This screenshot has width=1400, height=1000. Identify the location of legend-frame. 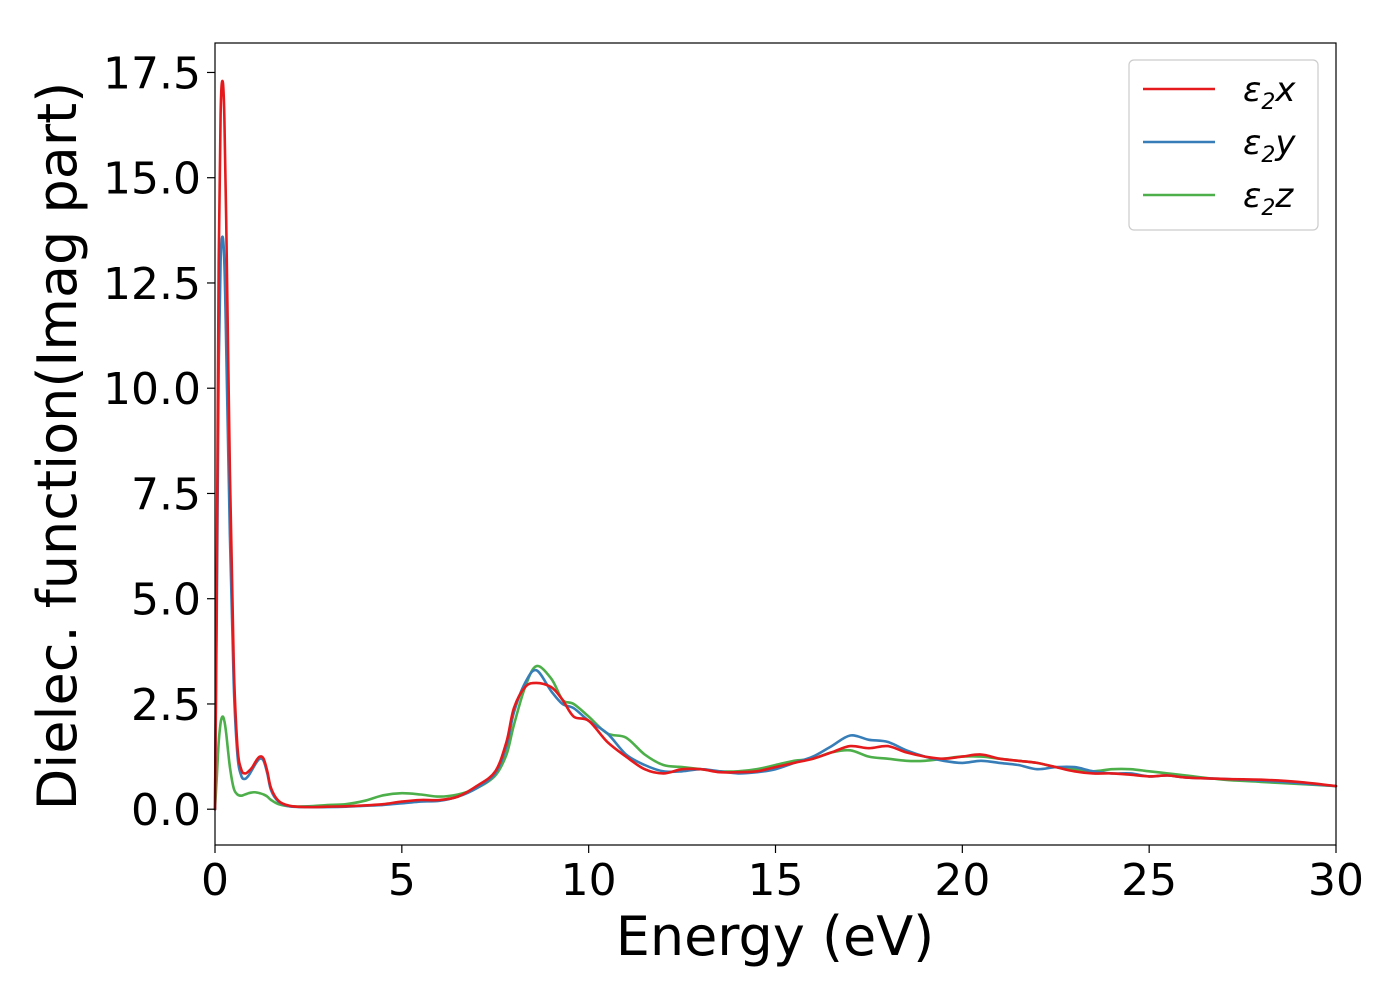
(1223, 145).